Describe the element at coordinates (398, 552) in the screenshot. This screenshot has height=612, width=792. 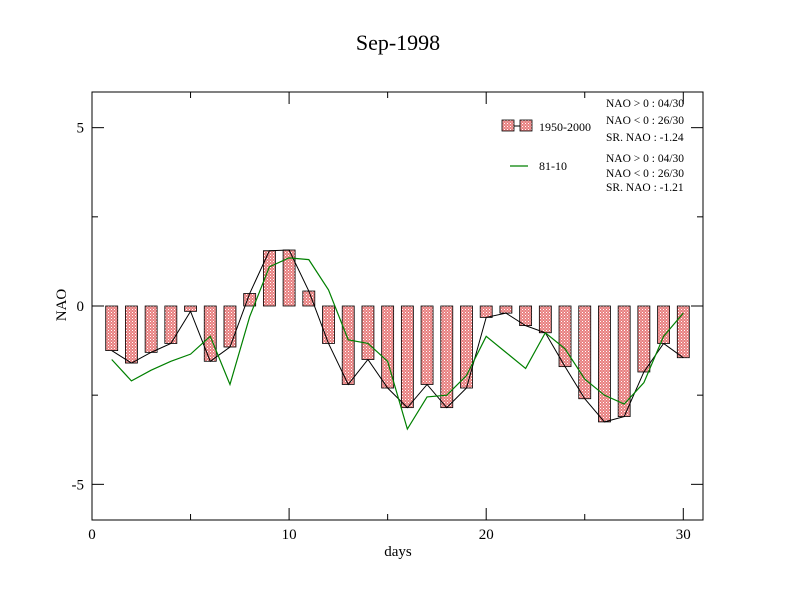
I see `x-axis-label: days` at that location.